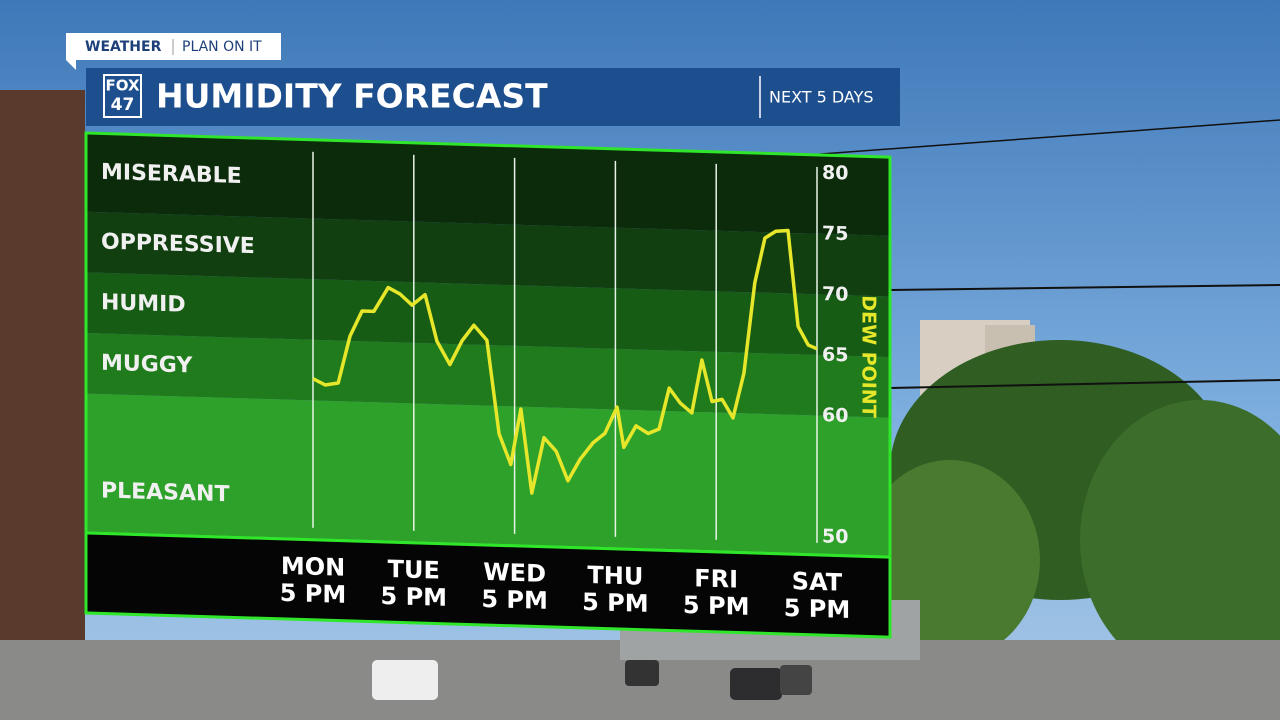 The image size is (1280, 720). Describe the element at coordinates (122, 86) in the screenshot. I see `logo-text: FOX` at that location.